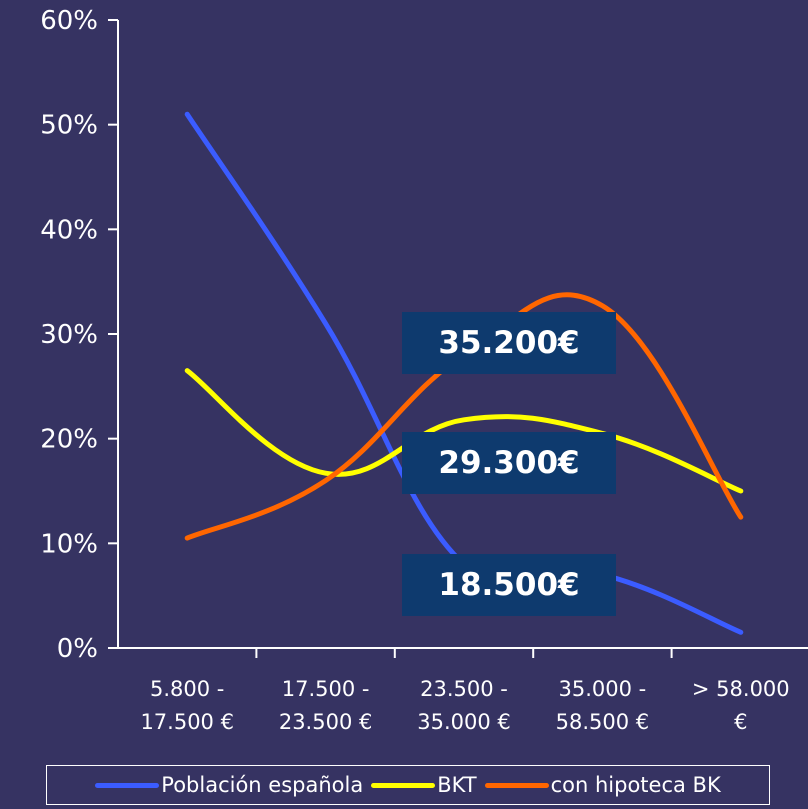  Describe the element at coordinates (464, 689) in the screenshot. I see `x-tick-label: 23.500 -` at that location.